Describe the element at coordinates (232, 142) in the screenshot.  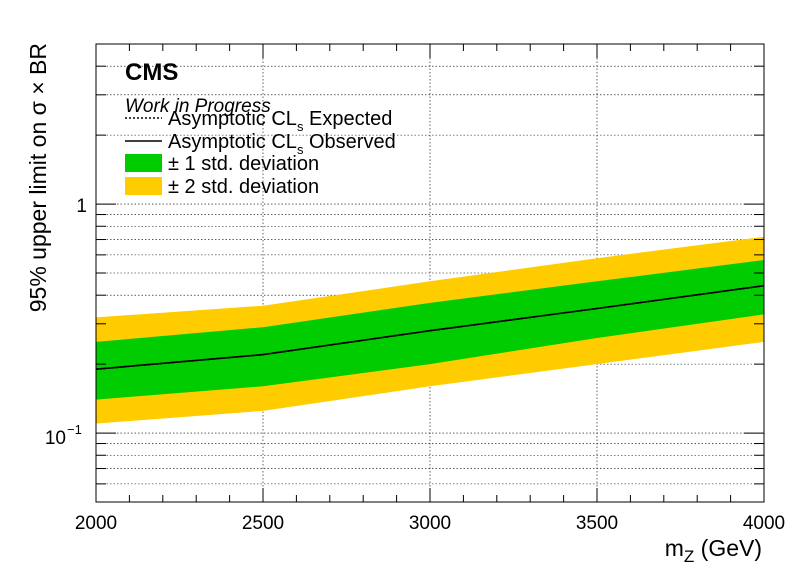
I see `legend-observed-pre: Asymptotic CL` at that location.